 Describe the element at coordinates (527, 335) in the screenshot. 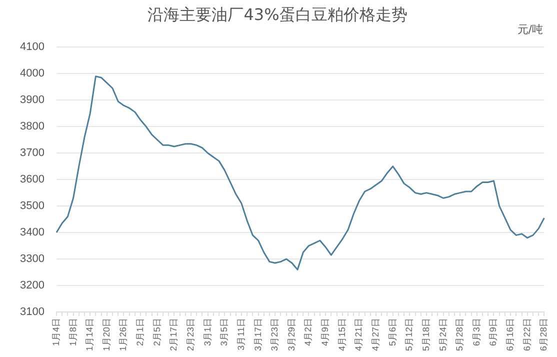

I see `x-tick-label: 6月22日` at that location.